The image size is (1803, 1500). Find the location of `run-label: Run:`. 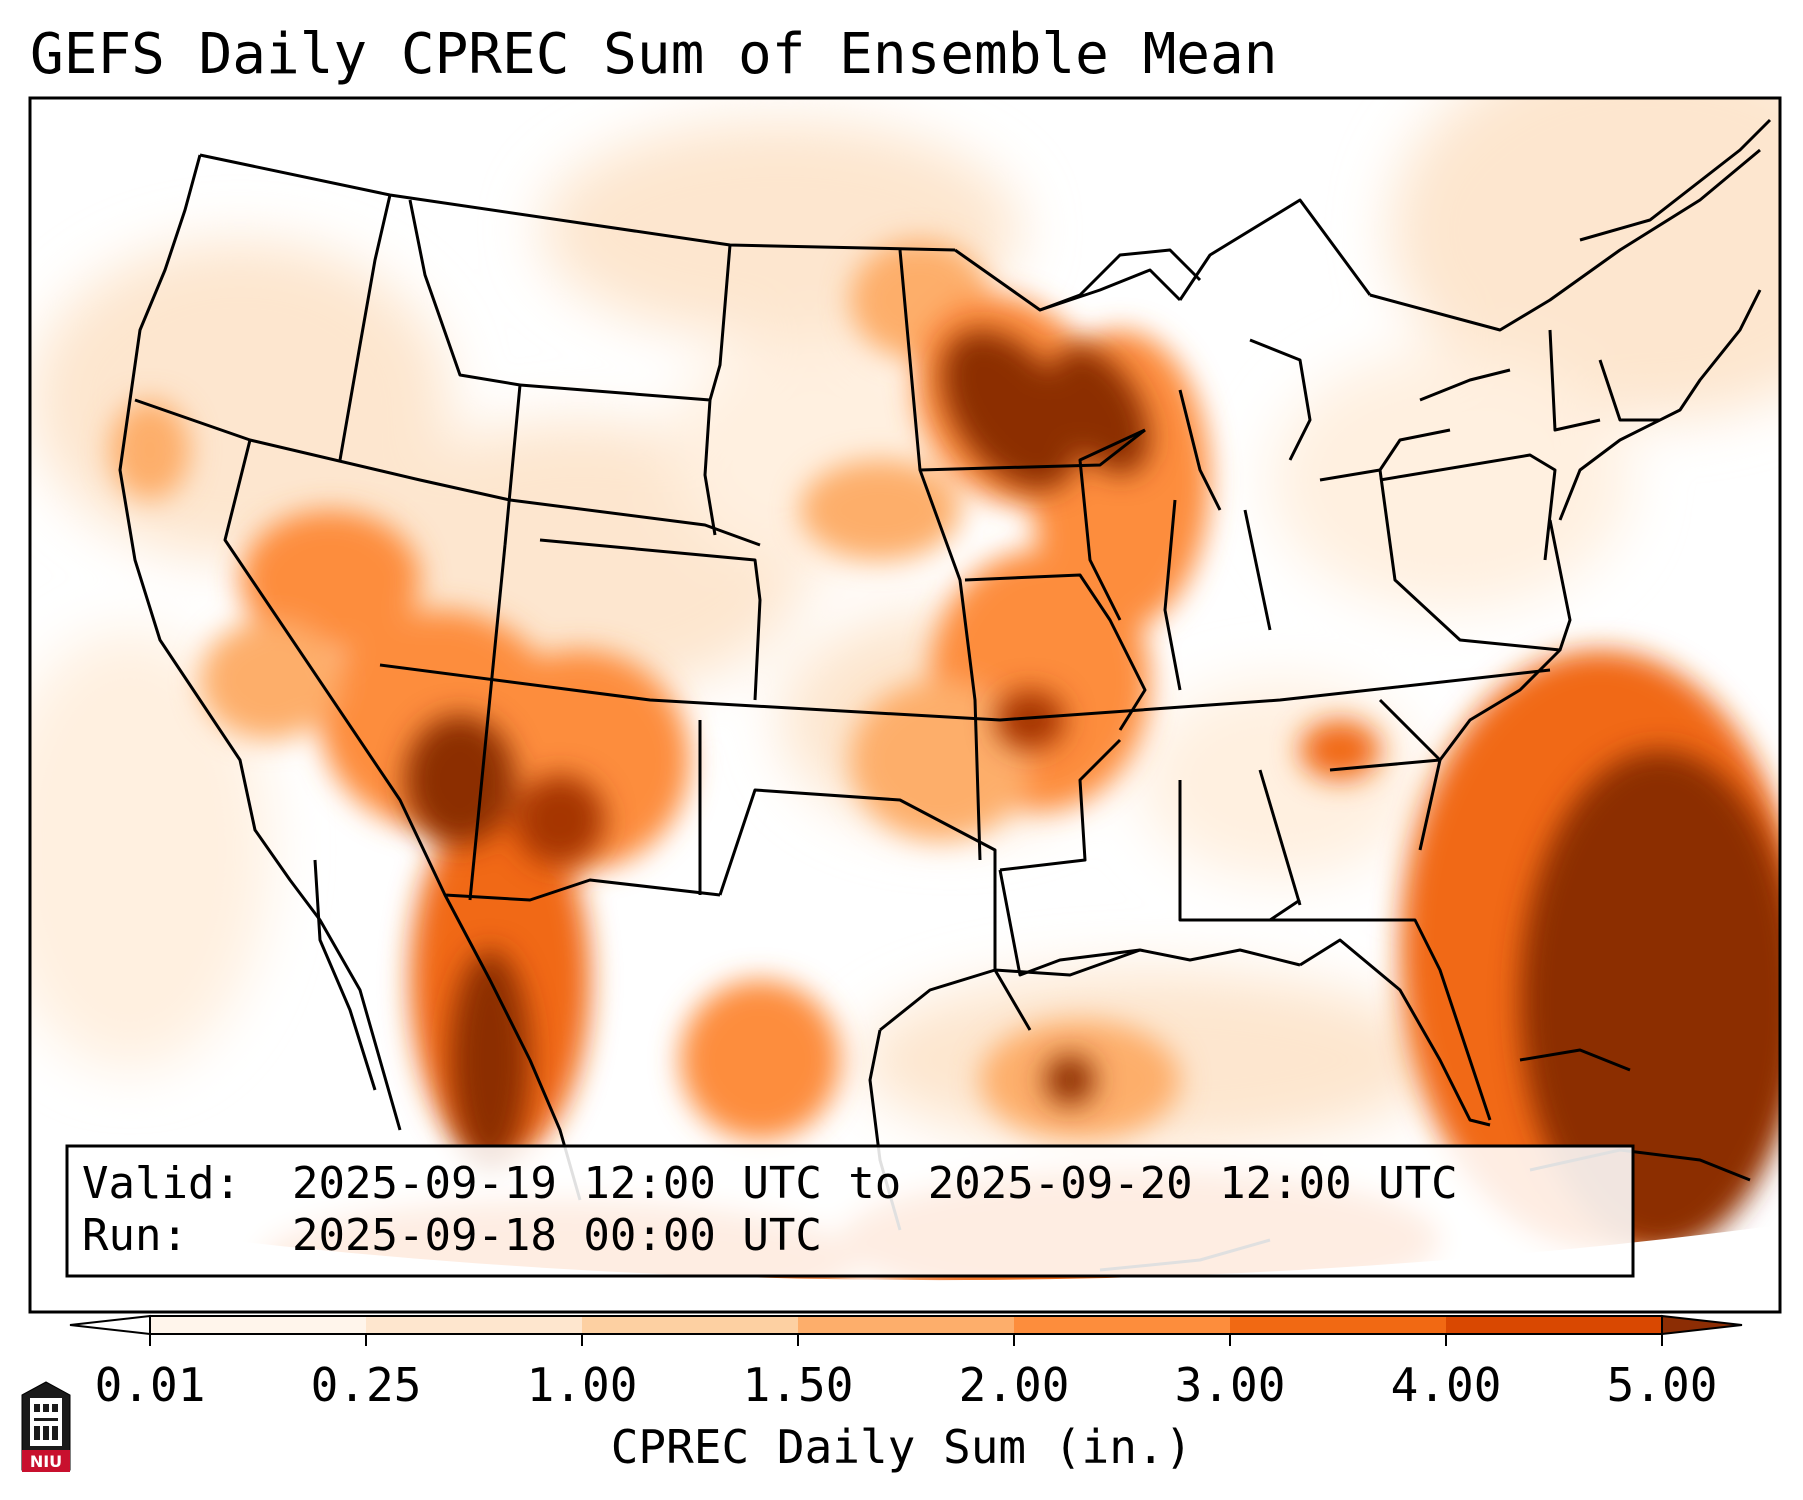

run-label: Run: is located at coordinates (135, 1235).